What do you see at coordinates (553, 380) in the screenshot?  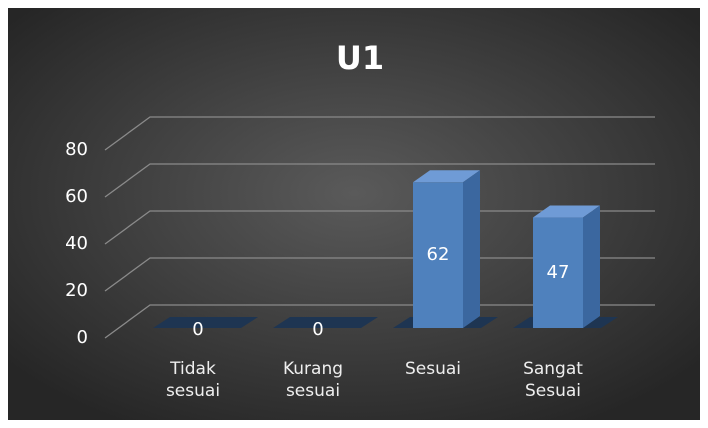 I see `x-tick-label: Sangat Sesuai` at bounding box center [553, 380].